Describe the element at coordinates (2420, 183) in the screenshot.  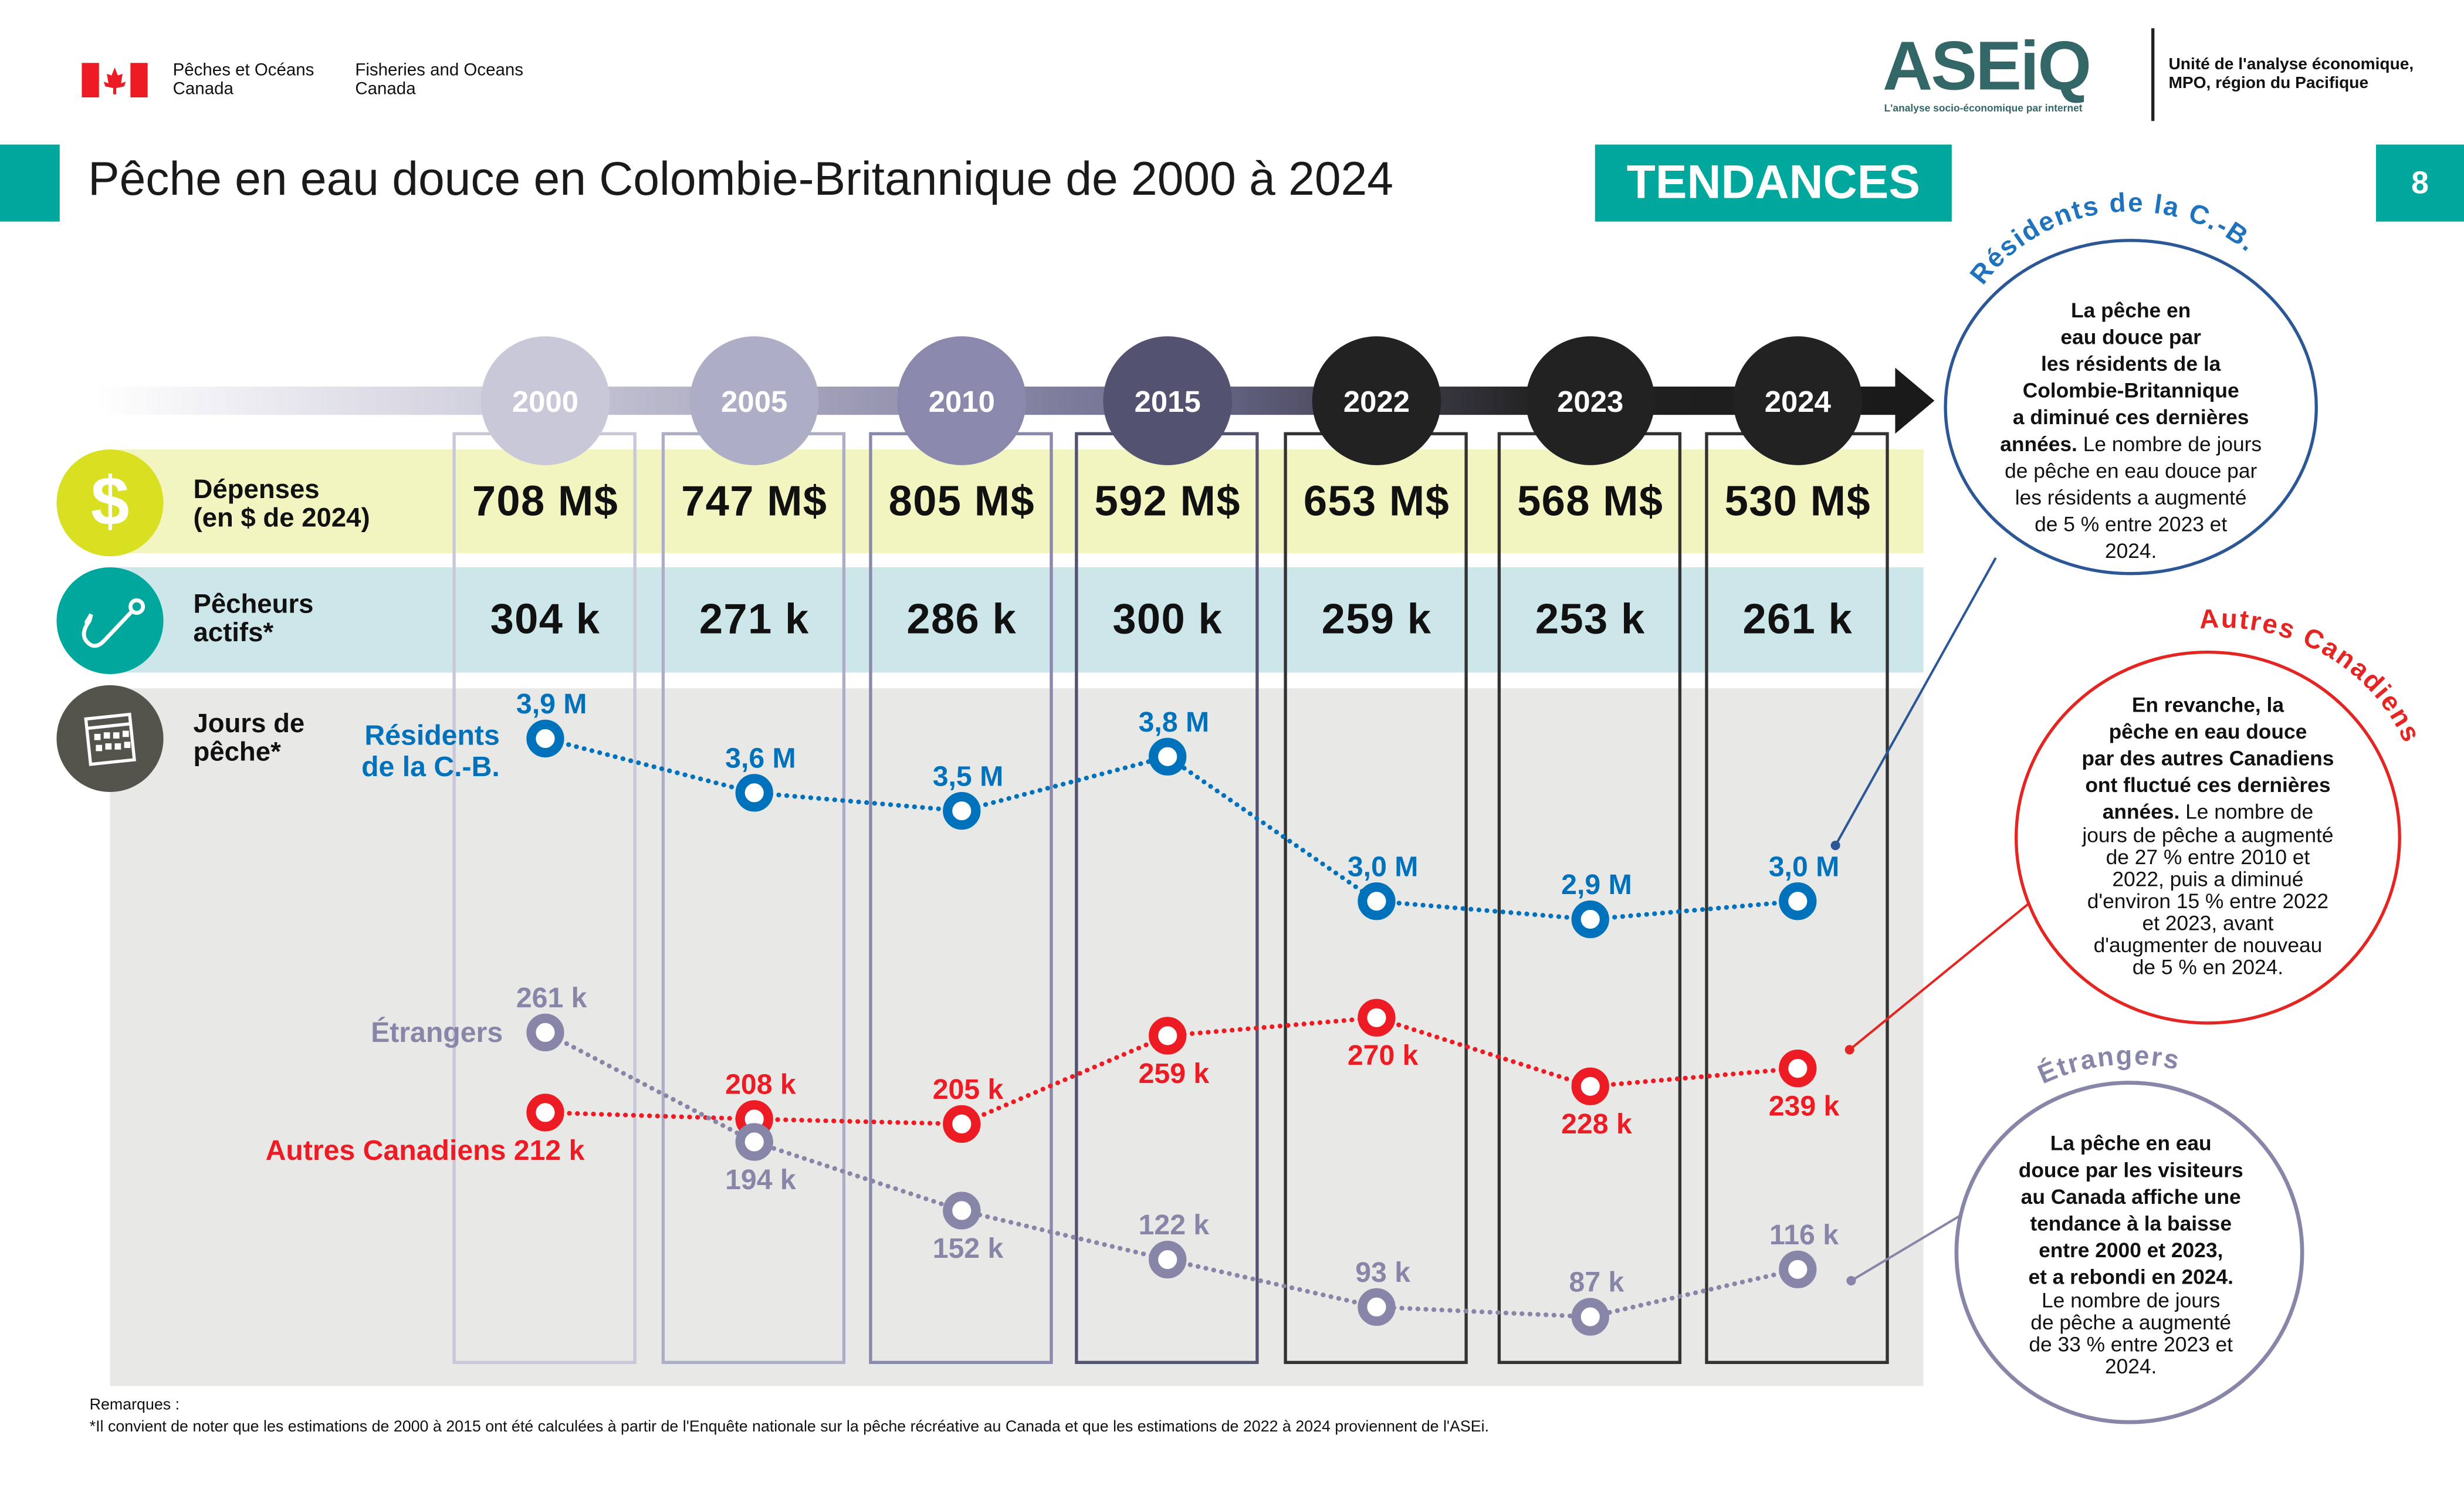
I see `page-number: 8` at that location.